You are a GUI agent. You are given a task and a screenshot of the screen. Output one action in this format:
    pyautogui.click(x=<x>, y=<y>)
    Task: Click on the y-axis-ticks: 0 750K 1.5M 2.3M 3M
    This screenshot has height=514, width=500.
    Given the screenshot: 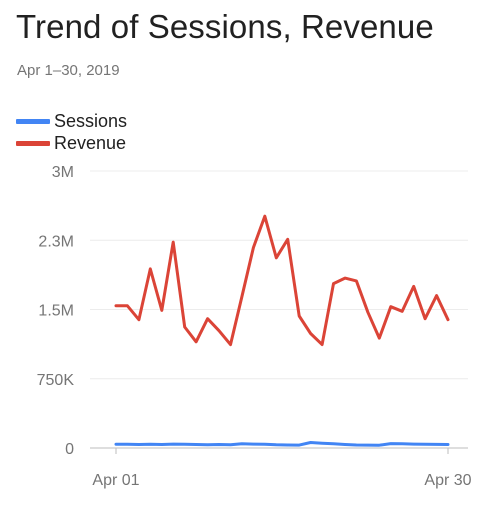 What is the action you would take?
    pyautogui.click(x=56, y=311)
    